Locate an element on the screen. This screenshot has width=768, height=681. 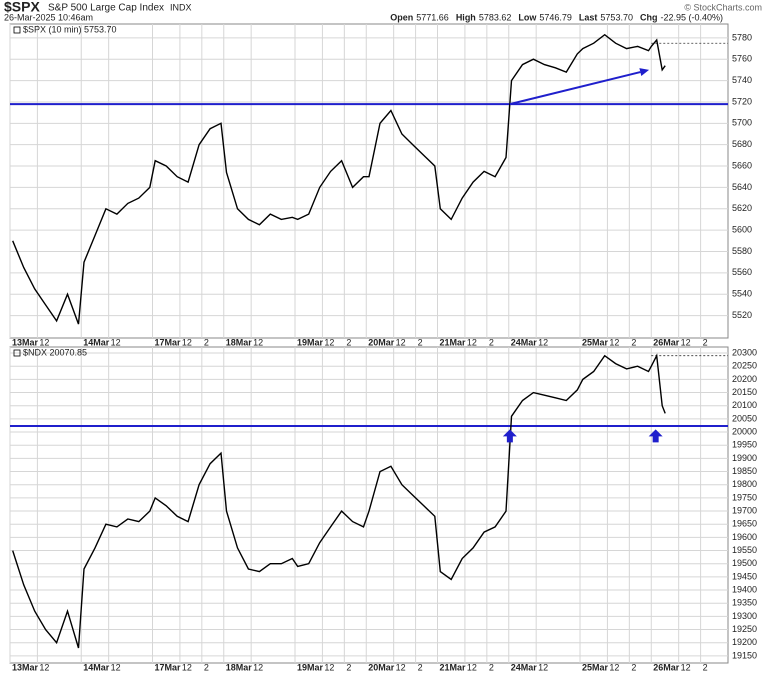
quote-label: Open is located at coordinates (401, 17).